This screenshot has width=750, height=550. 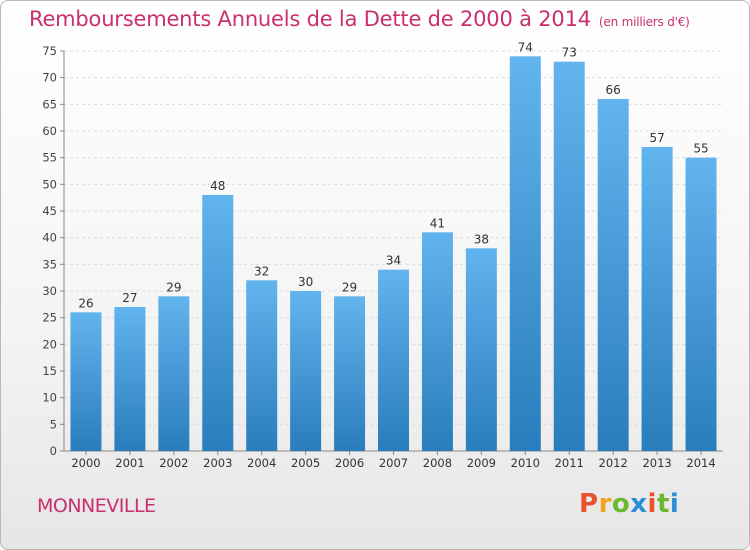 I want to click on brand-letter: P, so click(x=589, y=504).